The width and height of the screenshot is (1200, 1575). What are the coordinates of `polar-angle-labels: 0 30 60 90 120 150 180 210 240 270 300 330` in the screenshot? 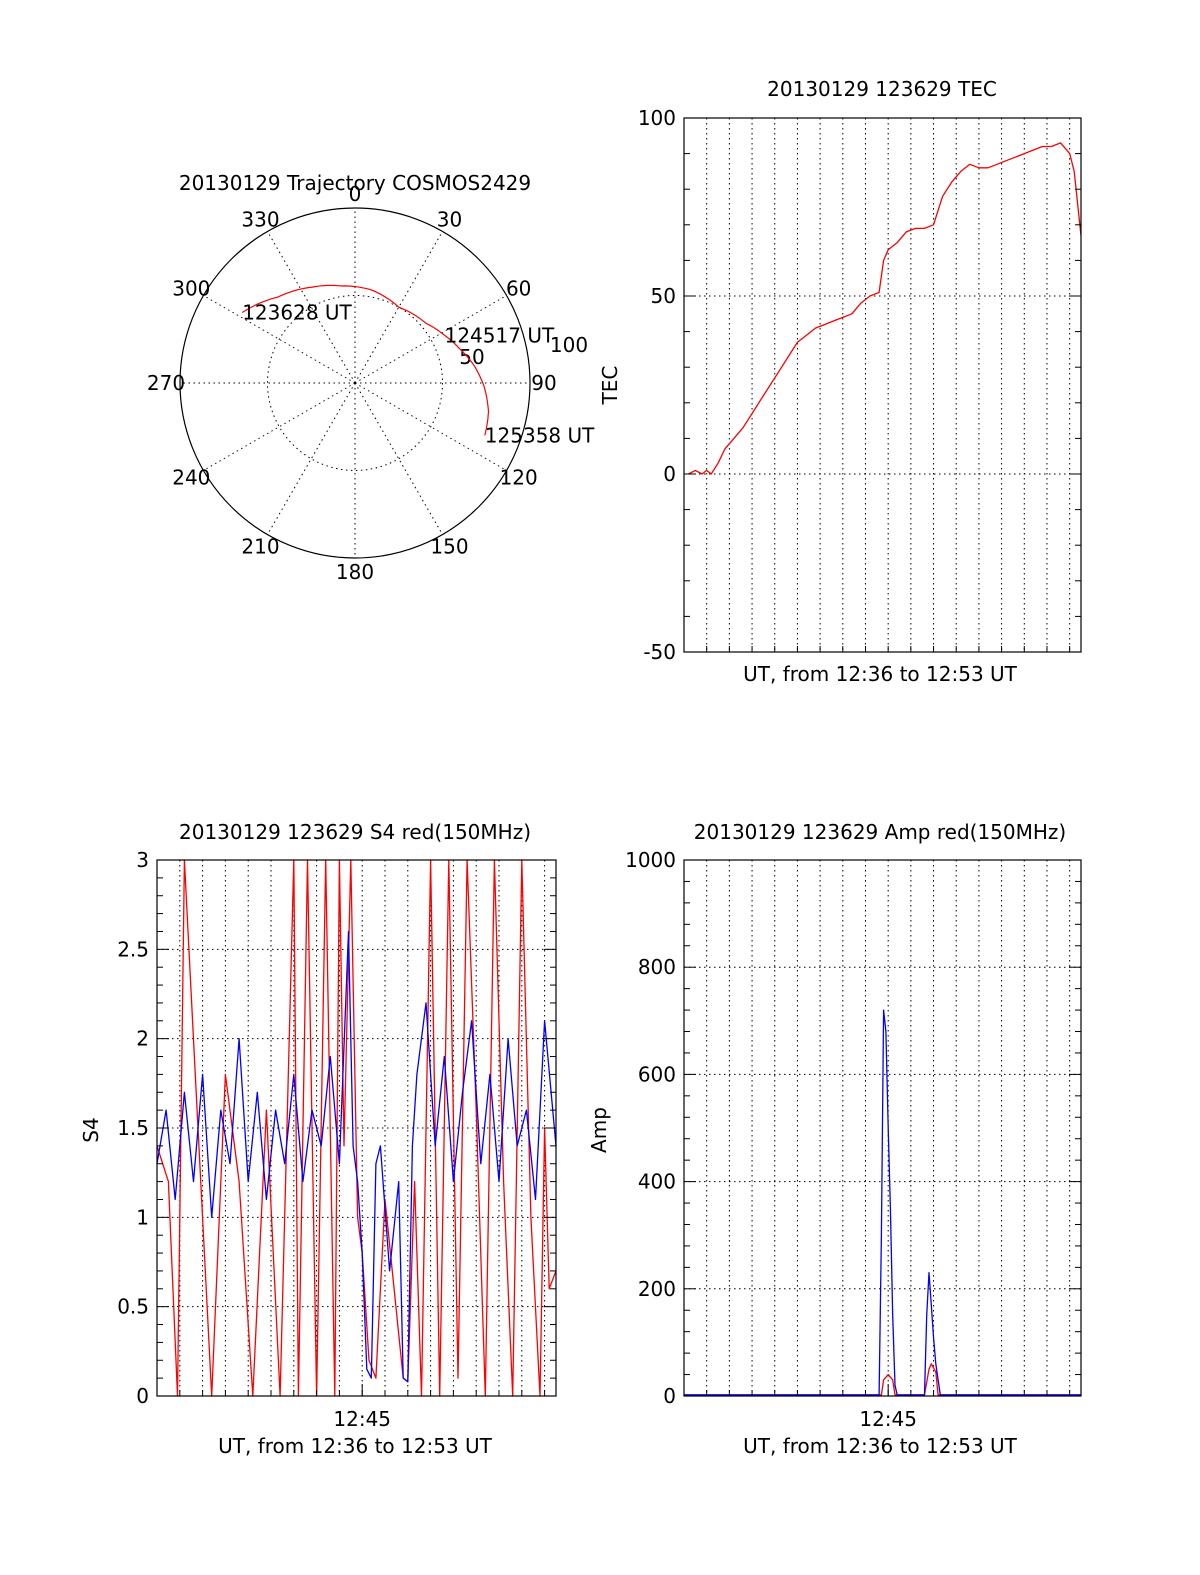 It's located at (352, 383).